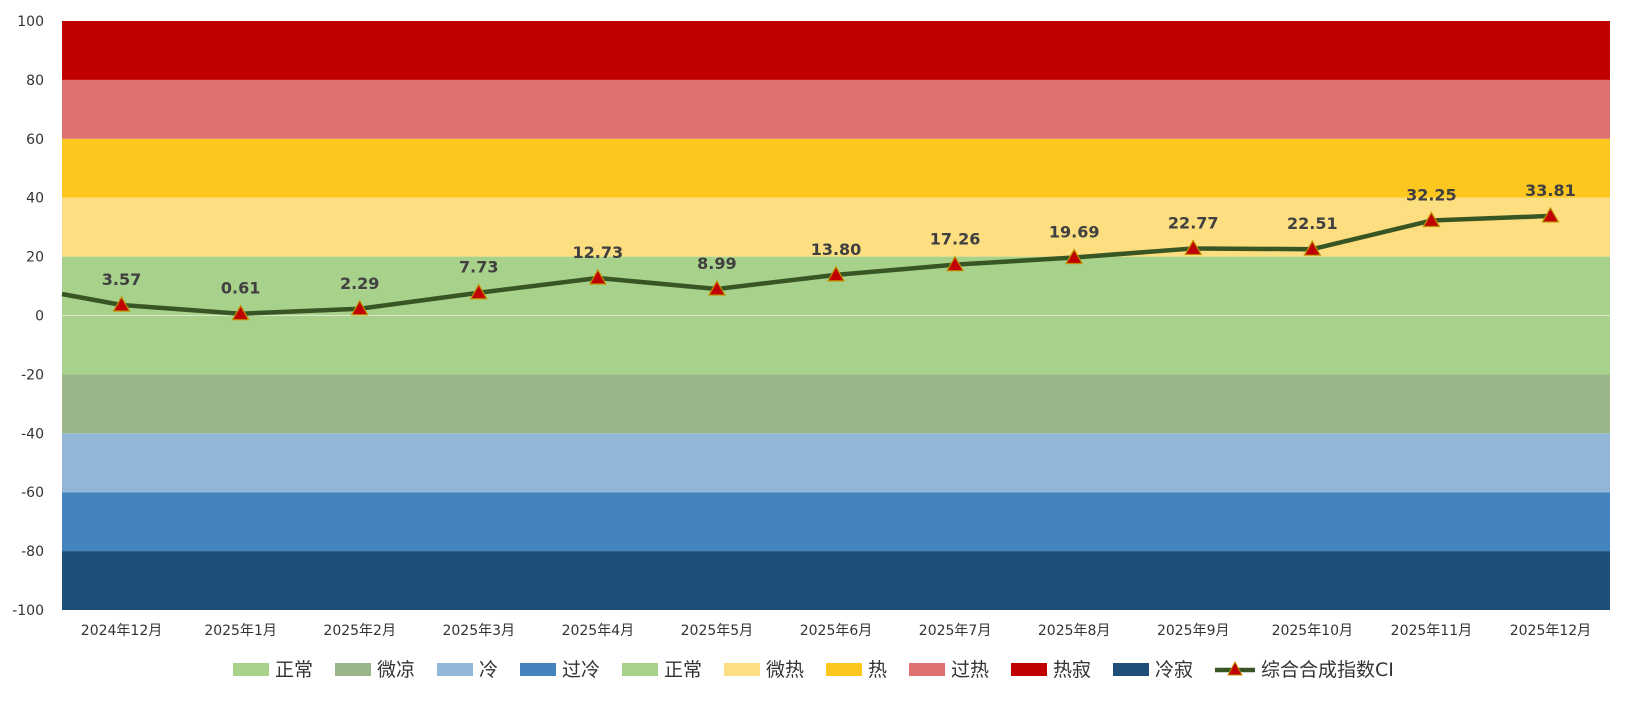  I want to click on data-label: 22.77, so click(1193, 222).